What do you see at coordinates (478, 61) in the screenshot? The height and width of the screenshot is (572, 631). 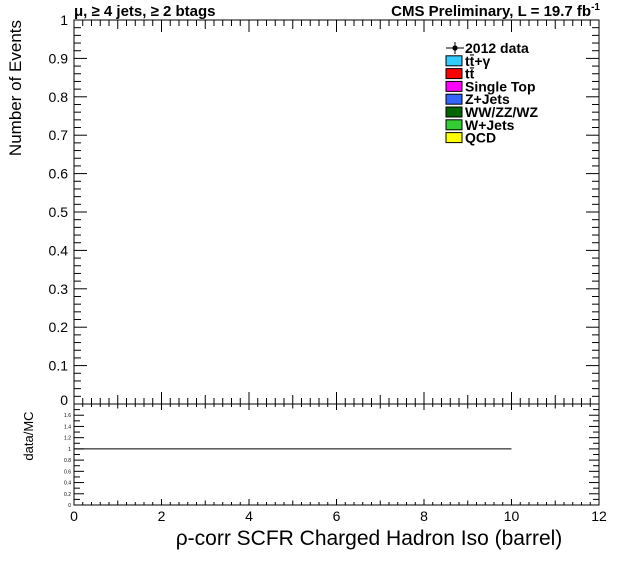 I see `legend-label: tt̄+γ` at bounding box center [478, 61].